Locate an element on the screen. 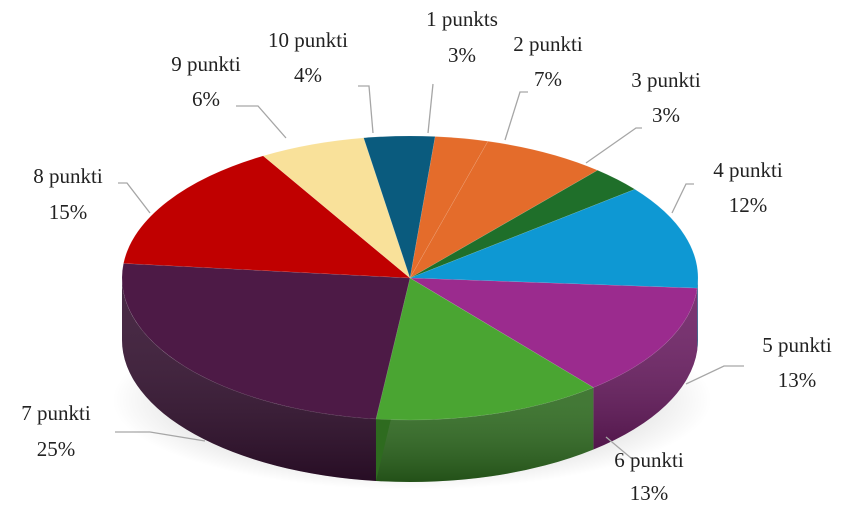 Image resolution: width=846 pixels, height=512 pixels. slice-label-name: 9 punkti is located at coordinates (206, 64).